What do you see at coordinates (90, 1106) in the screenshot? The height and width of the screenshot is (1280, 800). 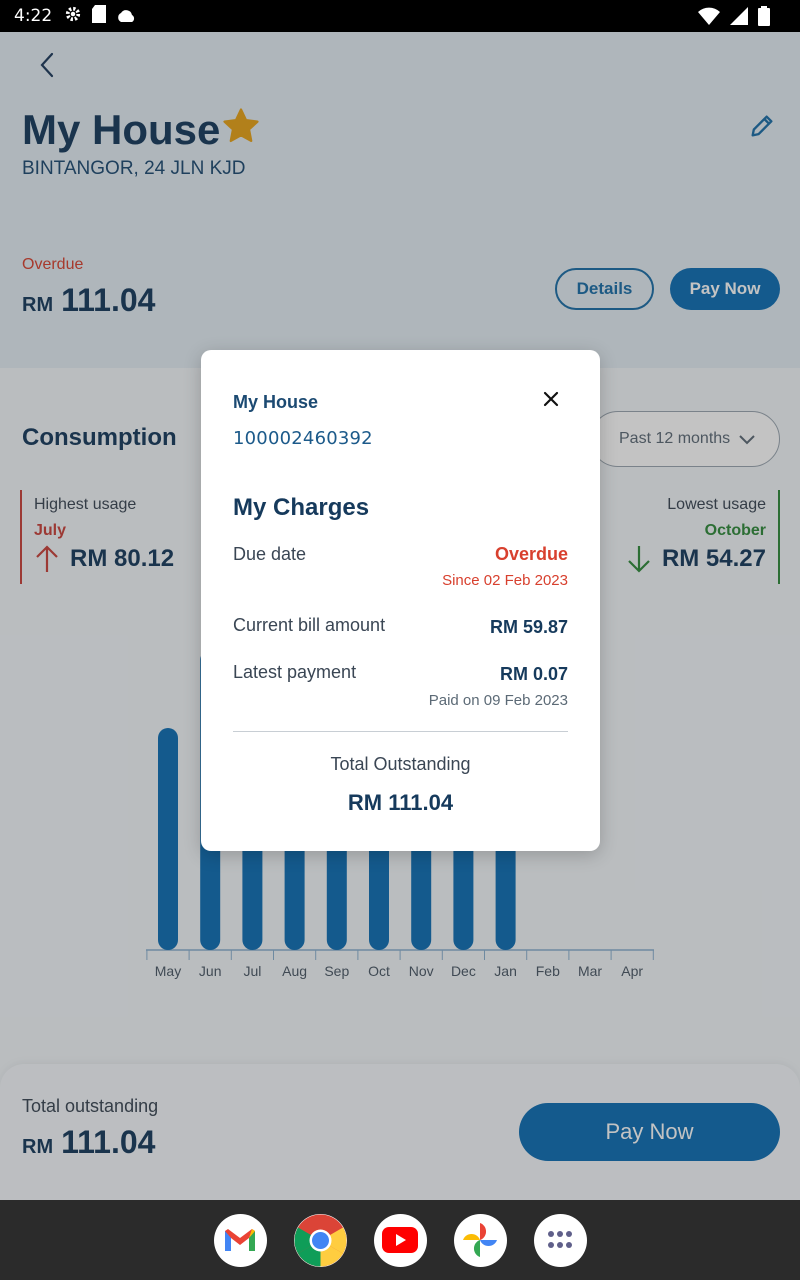 I see `total-outstanding-label: Total outstanding` at bounding box center [90, 1106].